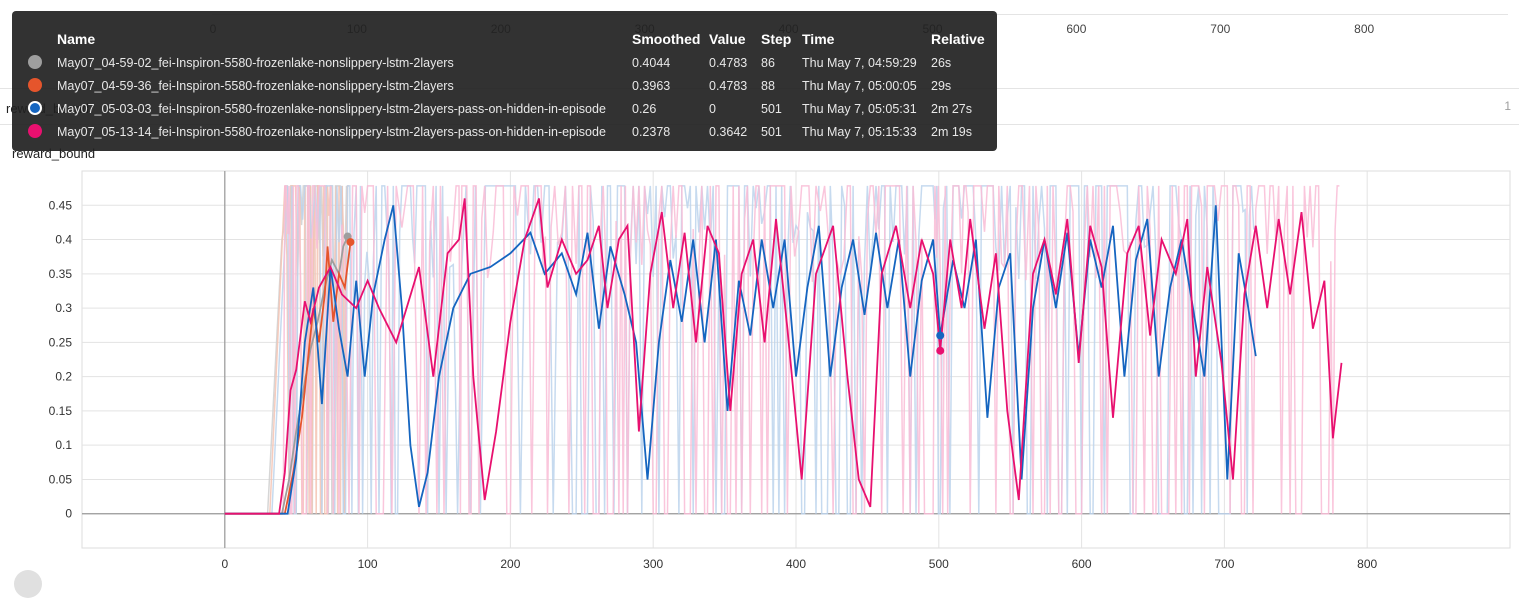 This screenshot has height=598, width=1519. I want to click on tooltip-cell-relative: 26s, so click(941, 63).